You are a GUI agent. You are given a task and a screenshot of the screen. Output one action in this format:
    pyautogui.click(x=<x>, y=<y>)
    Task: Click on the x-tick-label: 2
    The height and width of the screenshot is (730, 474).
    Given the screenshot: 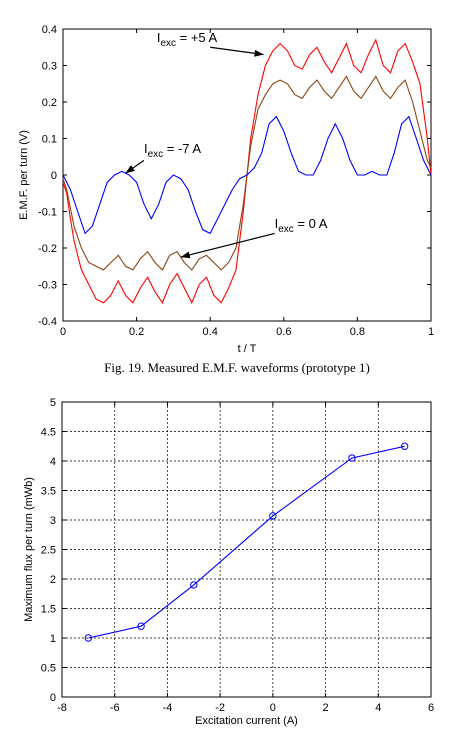 What is the action you would take?
    pyautogui.click(x=326, y=708)
    